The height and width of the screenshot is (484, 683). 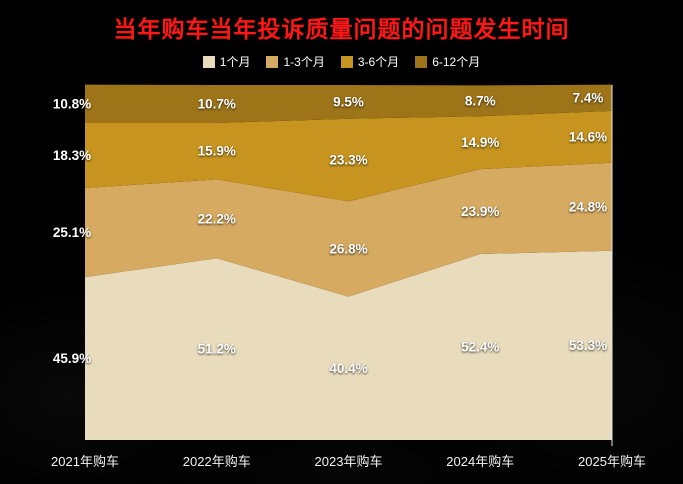 I want to click on legend-item-3: 3-6个月, so click(x=370, y=61).